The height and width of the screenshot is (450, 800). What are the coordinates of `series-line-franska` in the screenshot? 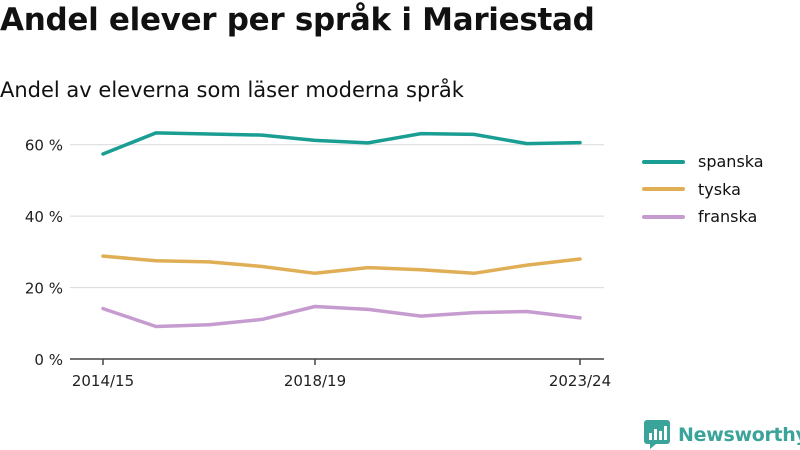 It's located at (341, 316).